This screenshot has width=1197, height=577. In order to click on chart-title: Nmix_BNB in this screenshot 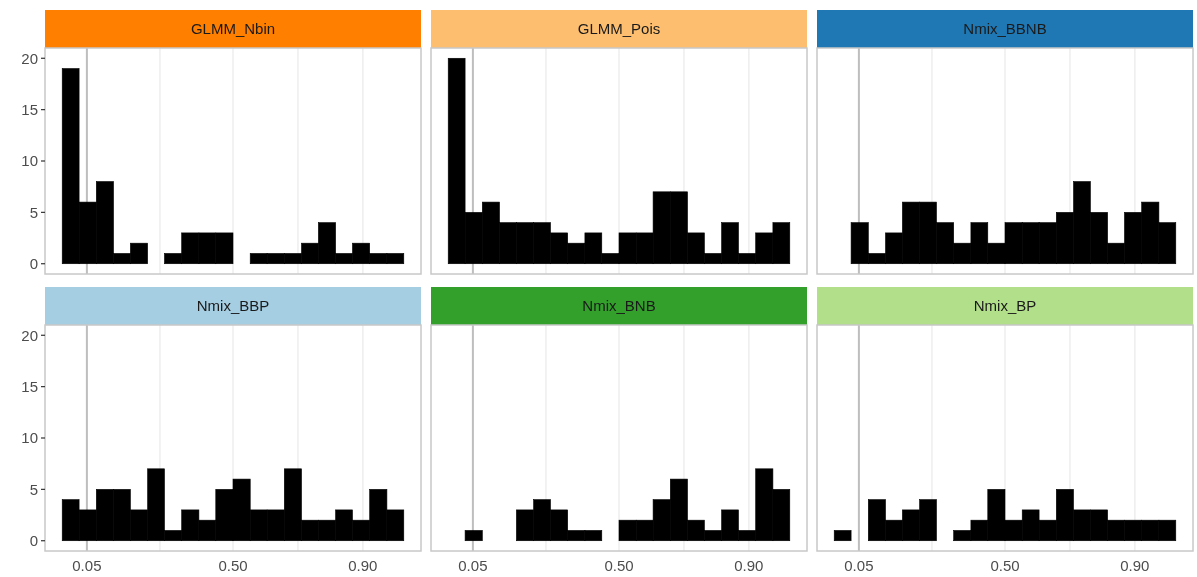, I will do `click(619, 306)`.